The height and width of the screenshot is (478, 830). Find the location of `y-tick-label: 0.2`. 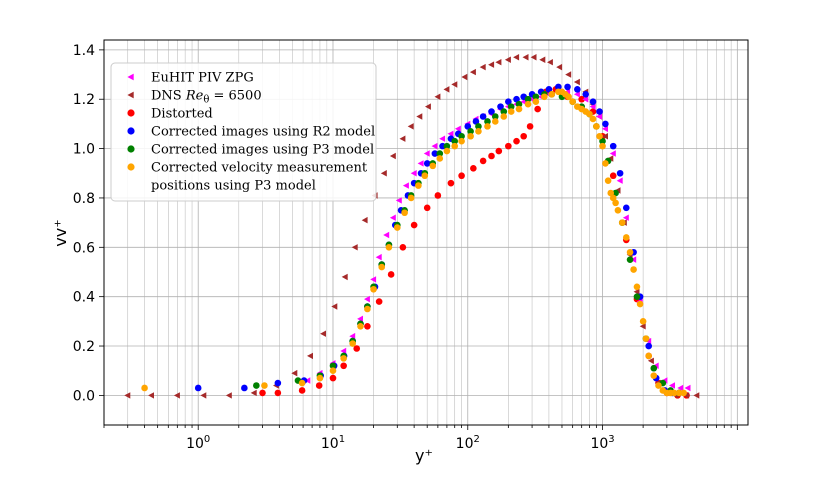

y-tick-label: 0.2 is located at coordinates (84, 347).